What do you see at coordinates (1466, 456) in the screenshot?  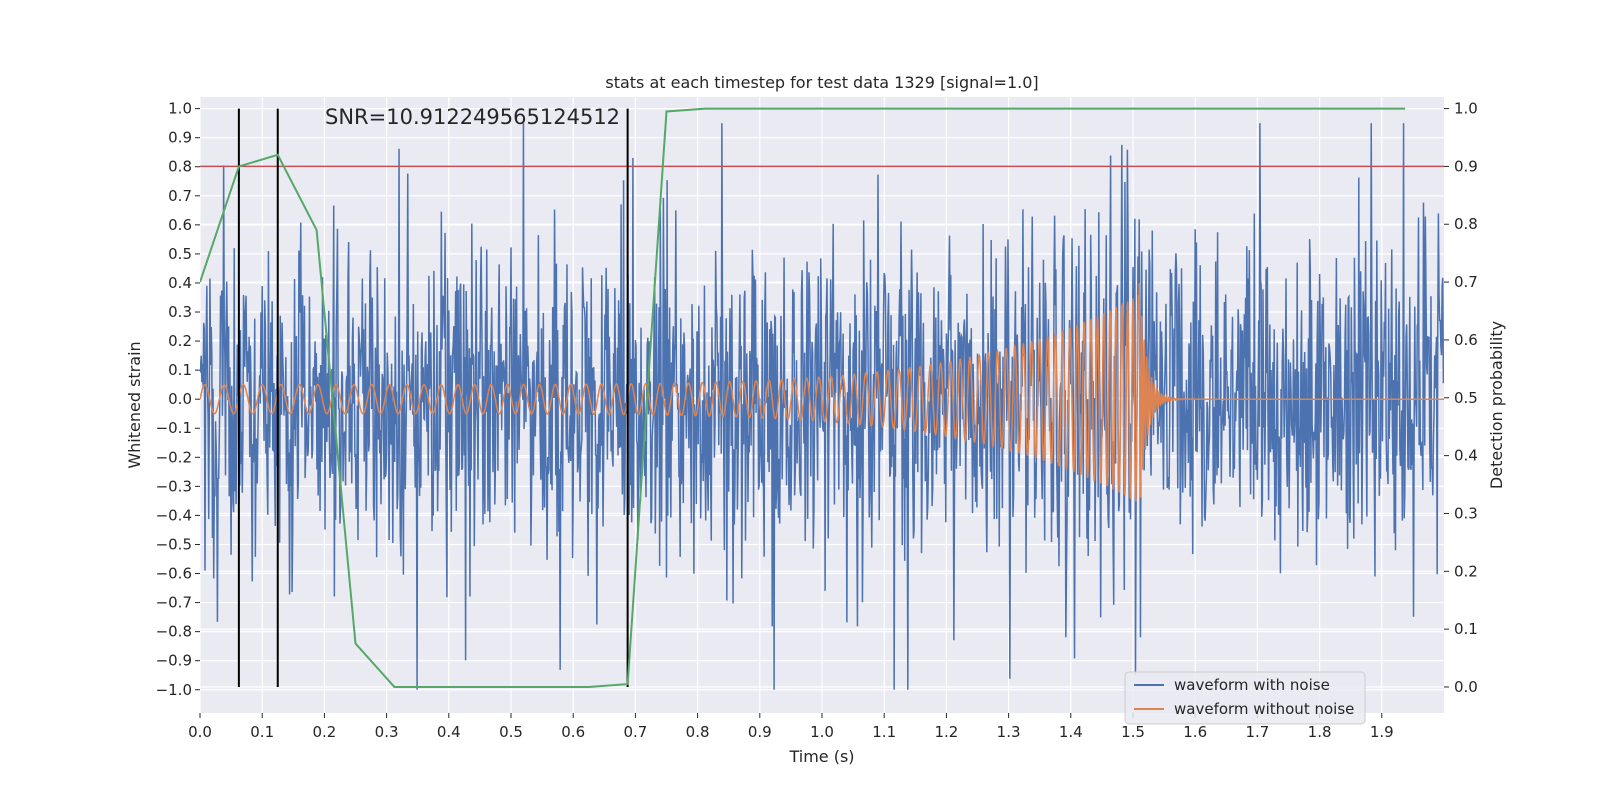 I see `y-right-tick-label: 0.4` at bounding box center [1466, 456].